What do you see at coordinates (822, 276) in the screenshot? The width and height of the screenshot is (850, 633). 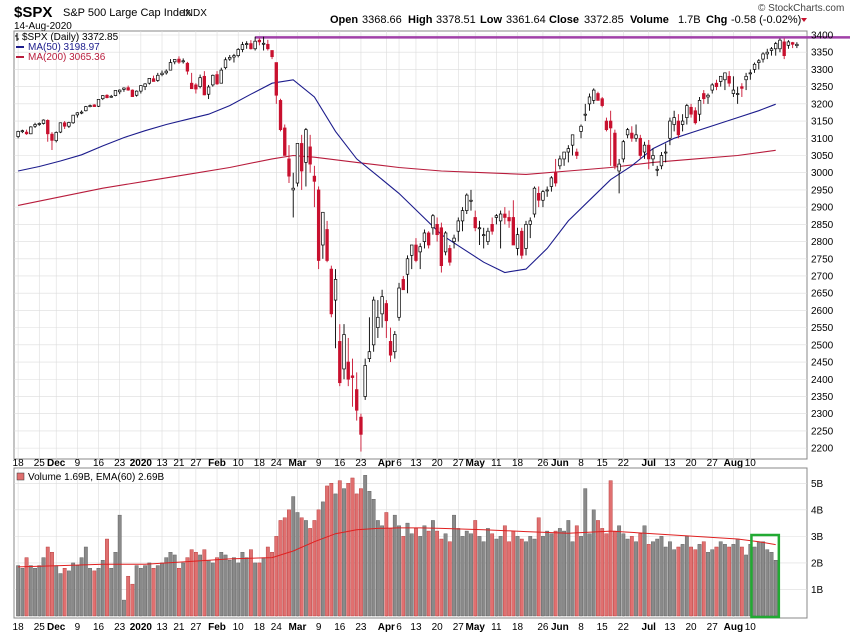 I see `price-tick-label: 2700` at bounding box center [822, 276].